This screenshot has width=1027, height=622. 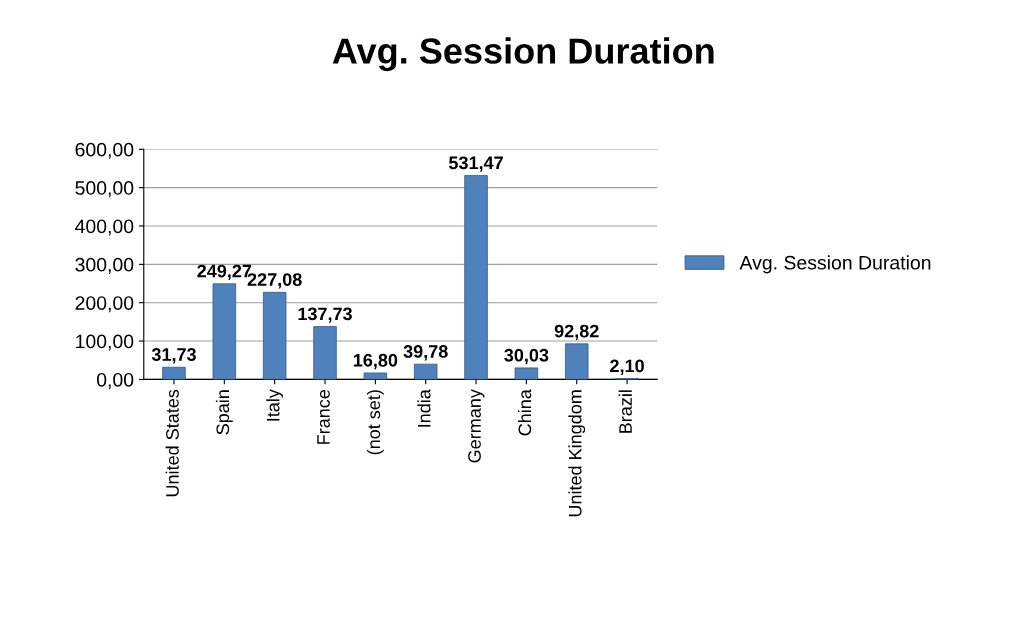 I want to click on y-tick-label: 500,00, so click(x=104, y=189).